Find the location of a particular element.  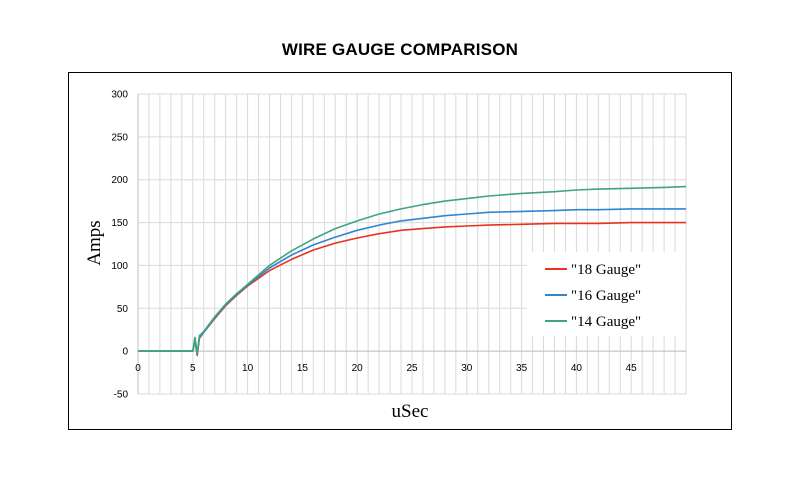

chart-title: WIRE GAUGE COMPARISON is located at coordinates (400, 49).